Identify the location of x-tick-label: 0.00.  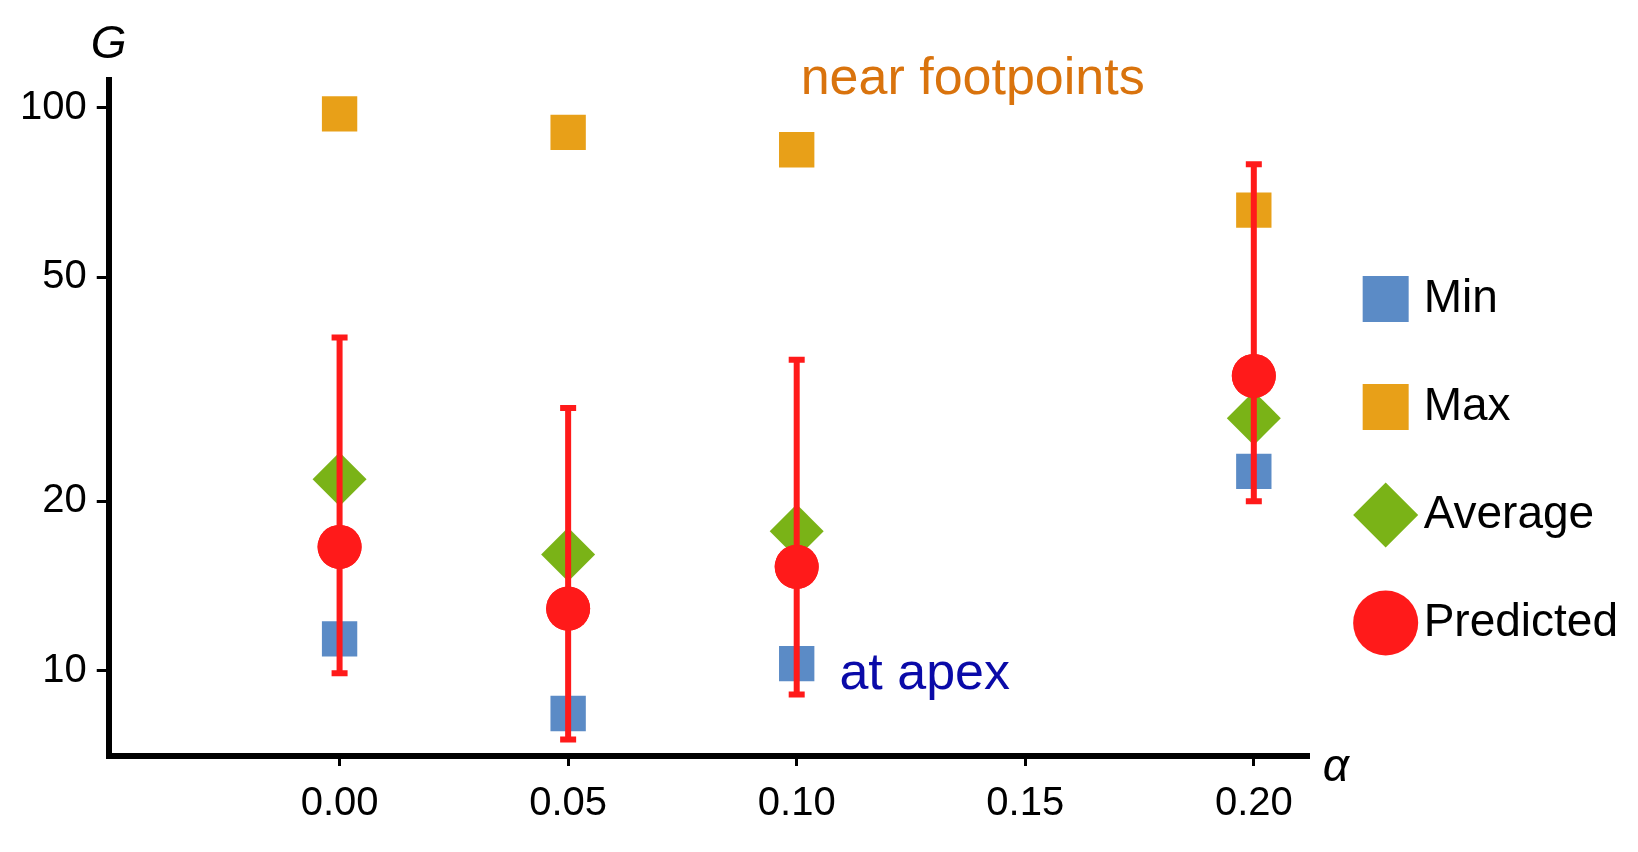
(339, 801).